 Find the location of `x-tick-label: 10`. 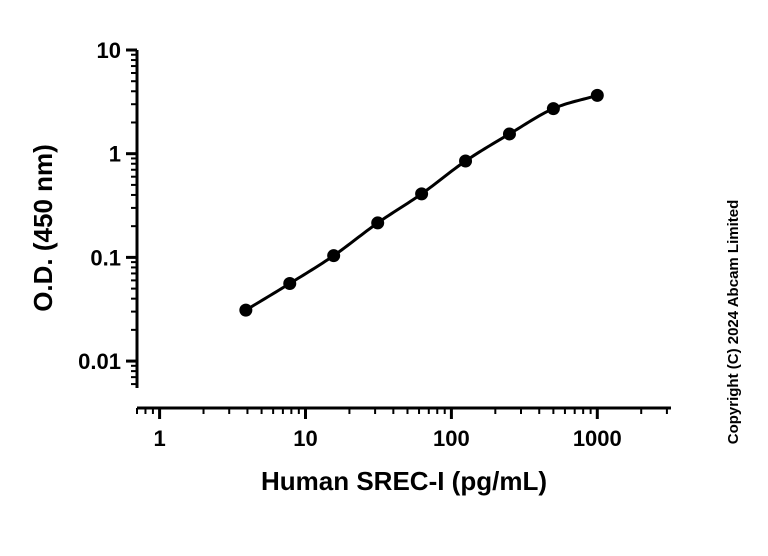

x-tick-label: 10 is located at coordinates (305, 438).